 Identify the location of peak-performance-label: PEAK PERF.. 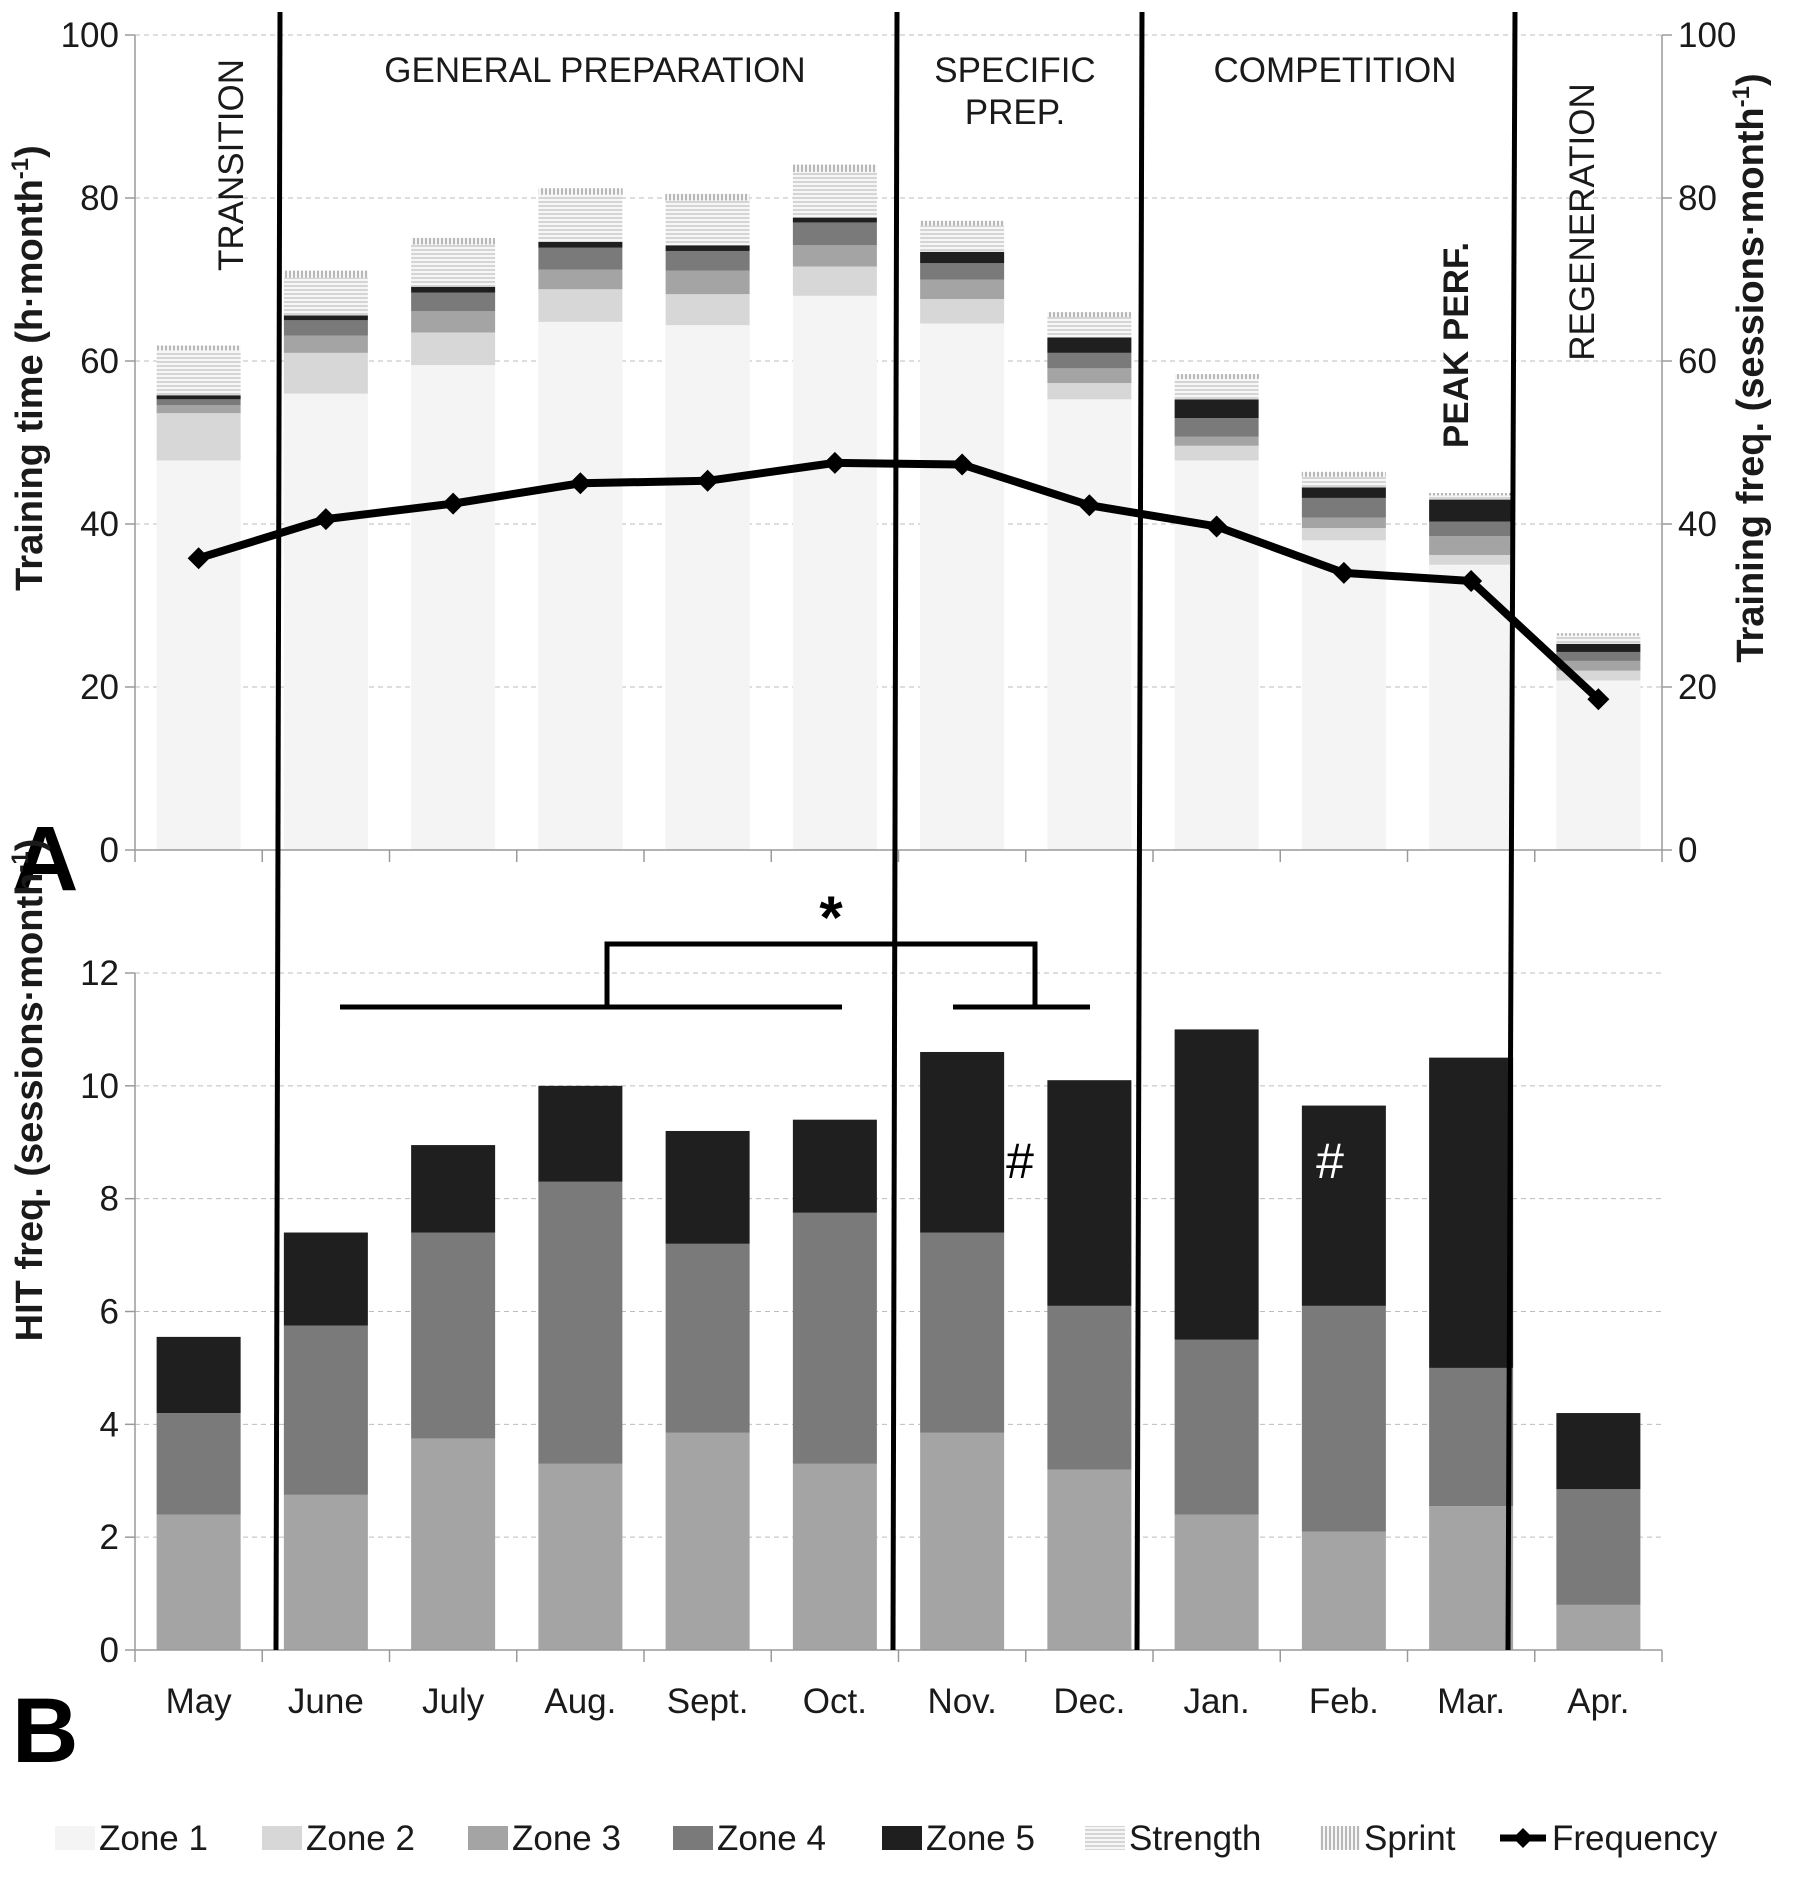
(1456, 345).